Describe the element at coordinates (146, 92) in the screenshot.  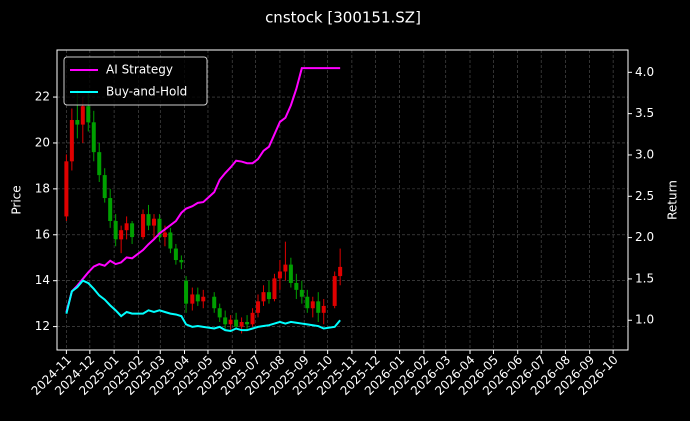
I see `legend-label: Buy-and-Hold` at that location.